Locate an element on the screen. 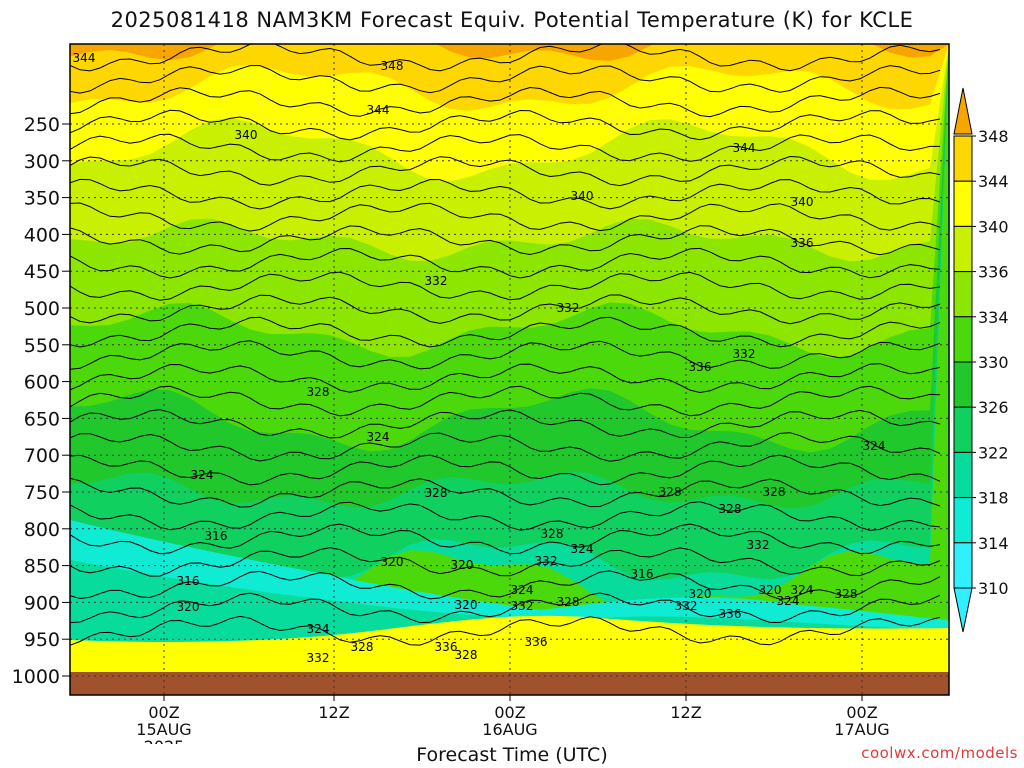 This screenshot has width=1024, height=768. y-tick-label: 650 is located at coordinates (42, 419).